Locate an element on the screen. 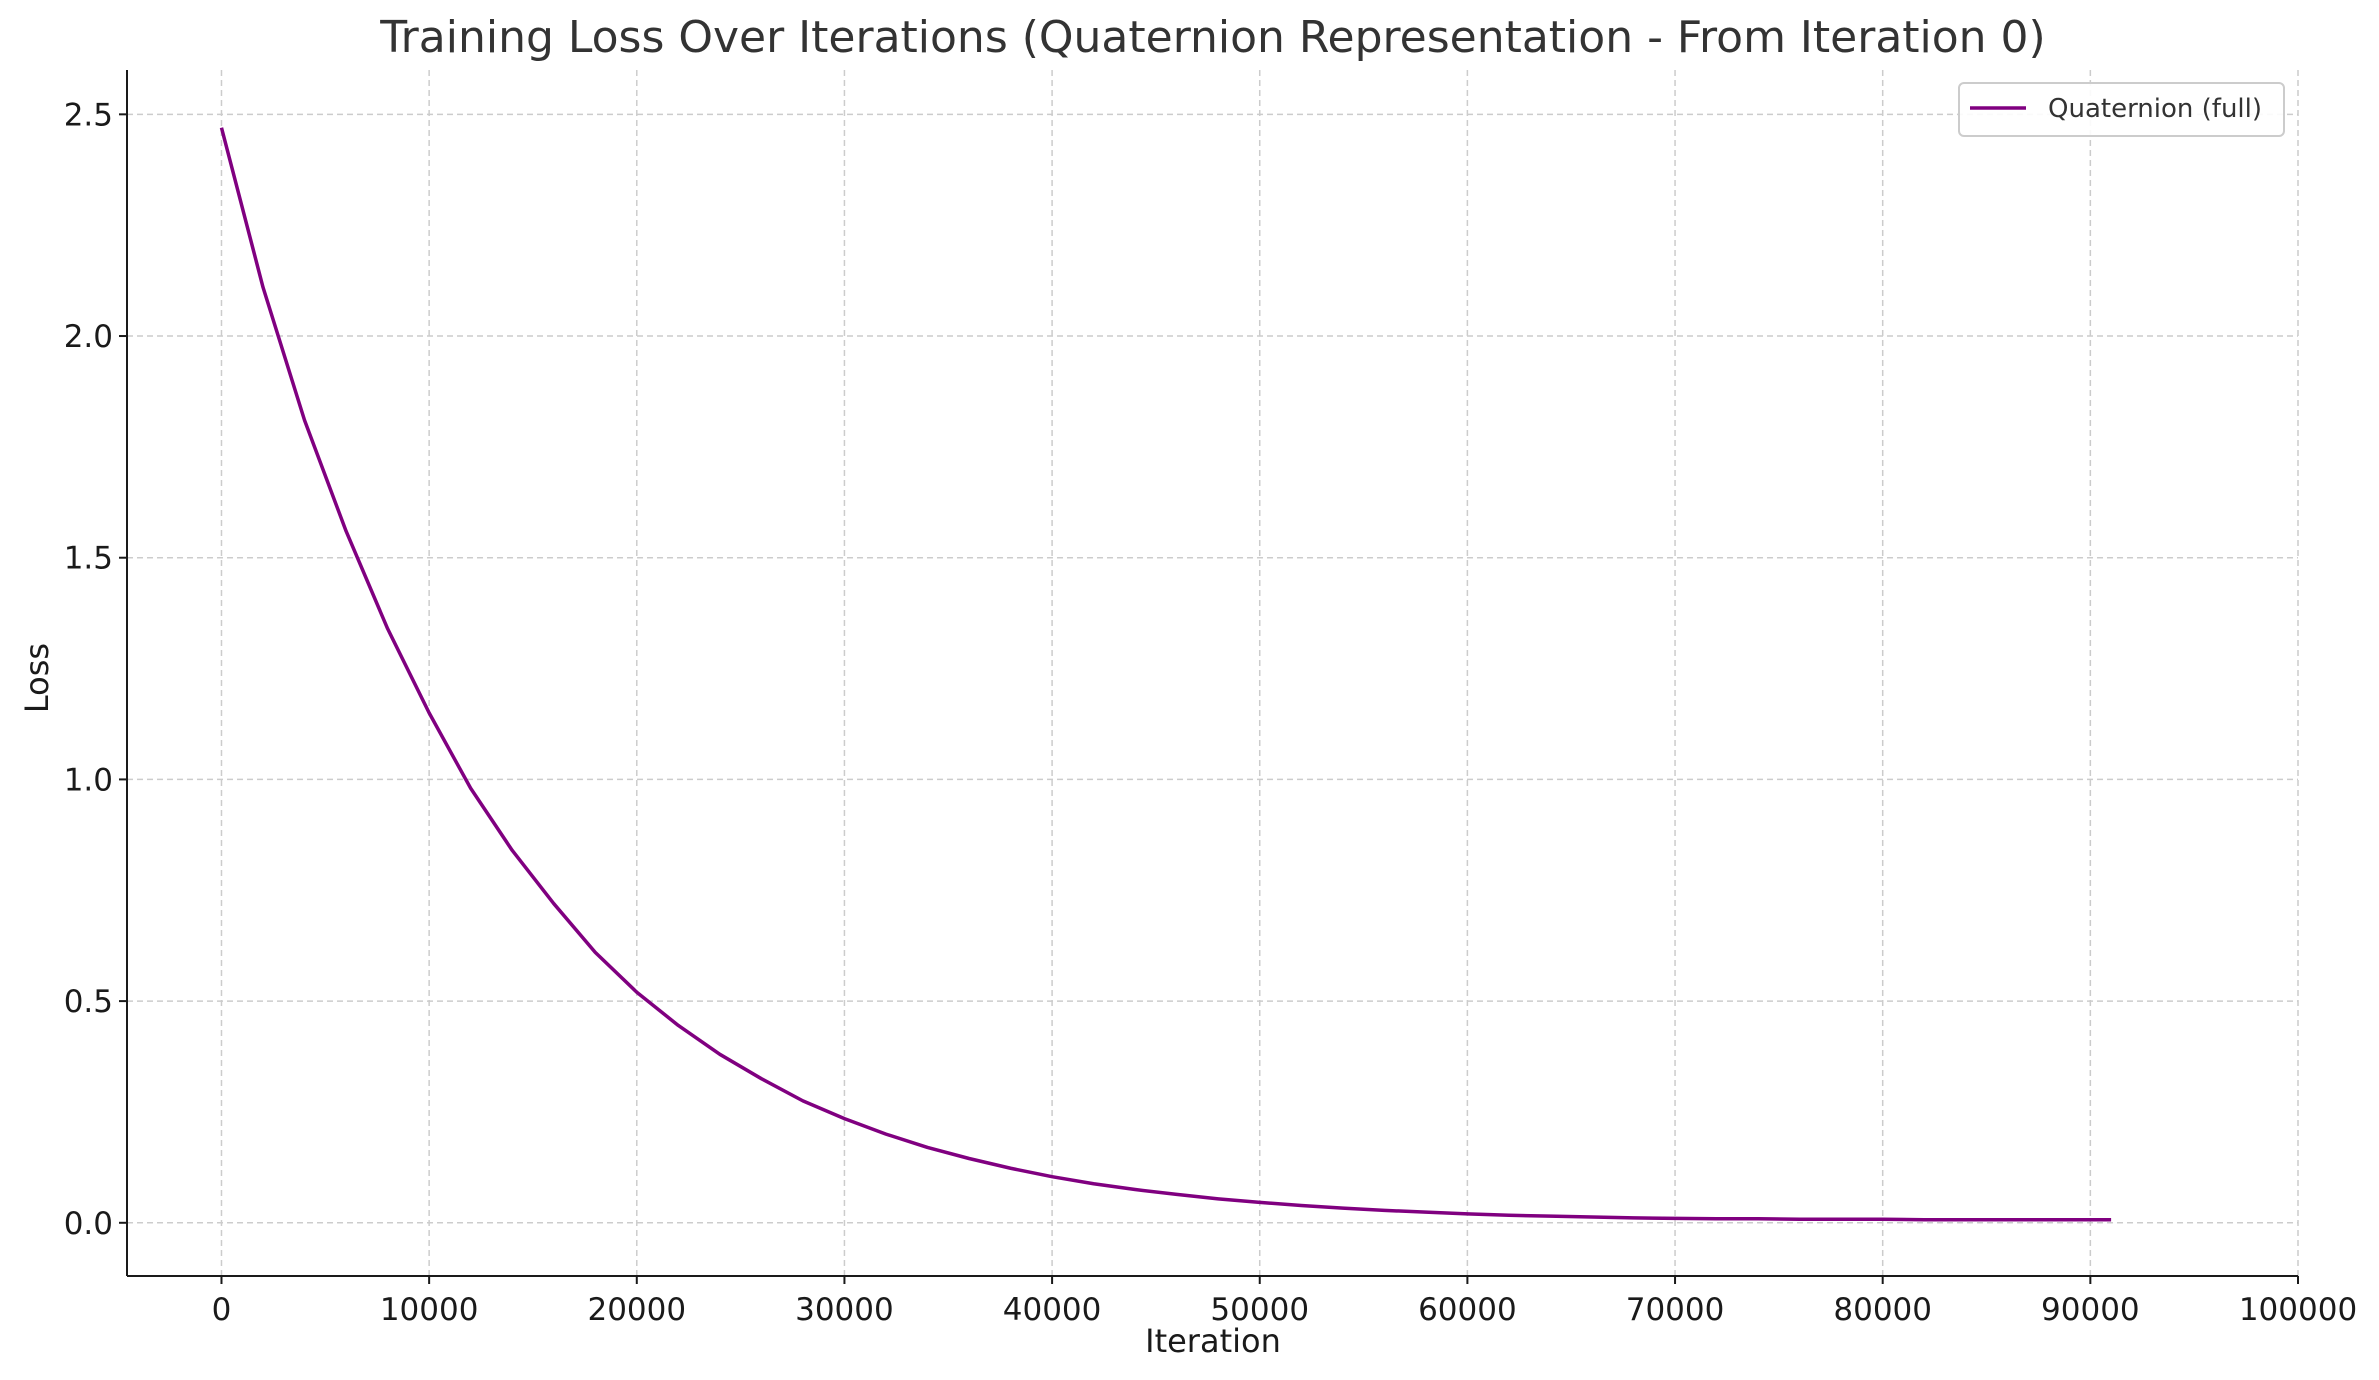 This screenshot has width=2379, height=1380. x-tick-label: 100000 is located at coordinates (2298, 1310).